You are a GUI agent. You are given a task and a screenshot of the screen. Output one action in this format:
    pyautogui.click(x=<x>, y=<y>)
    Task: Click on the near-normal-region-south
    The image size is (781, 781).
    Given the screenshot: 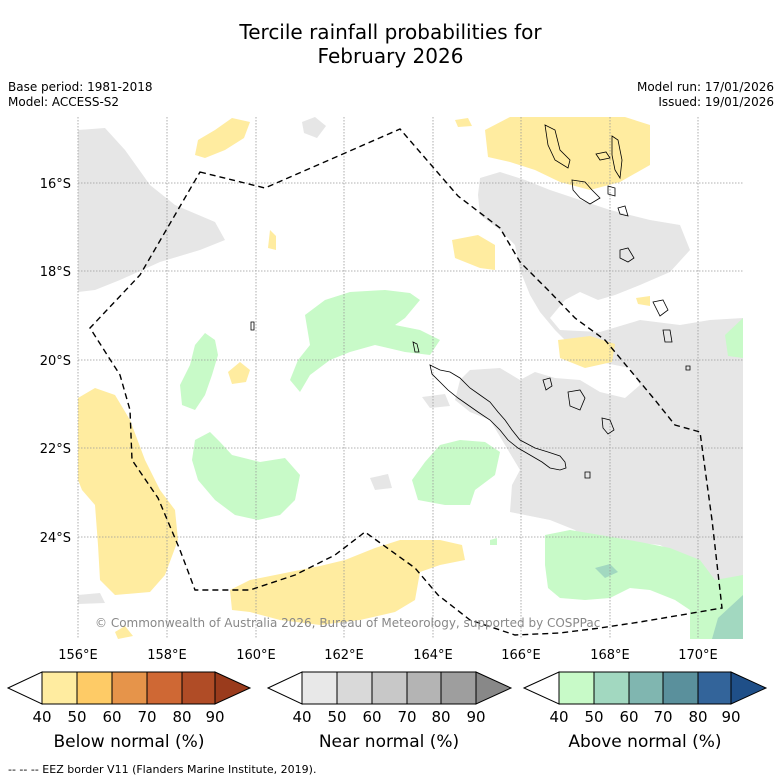 What is the action you would take?
    pyautogui.click(x=381, y=482)
    